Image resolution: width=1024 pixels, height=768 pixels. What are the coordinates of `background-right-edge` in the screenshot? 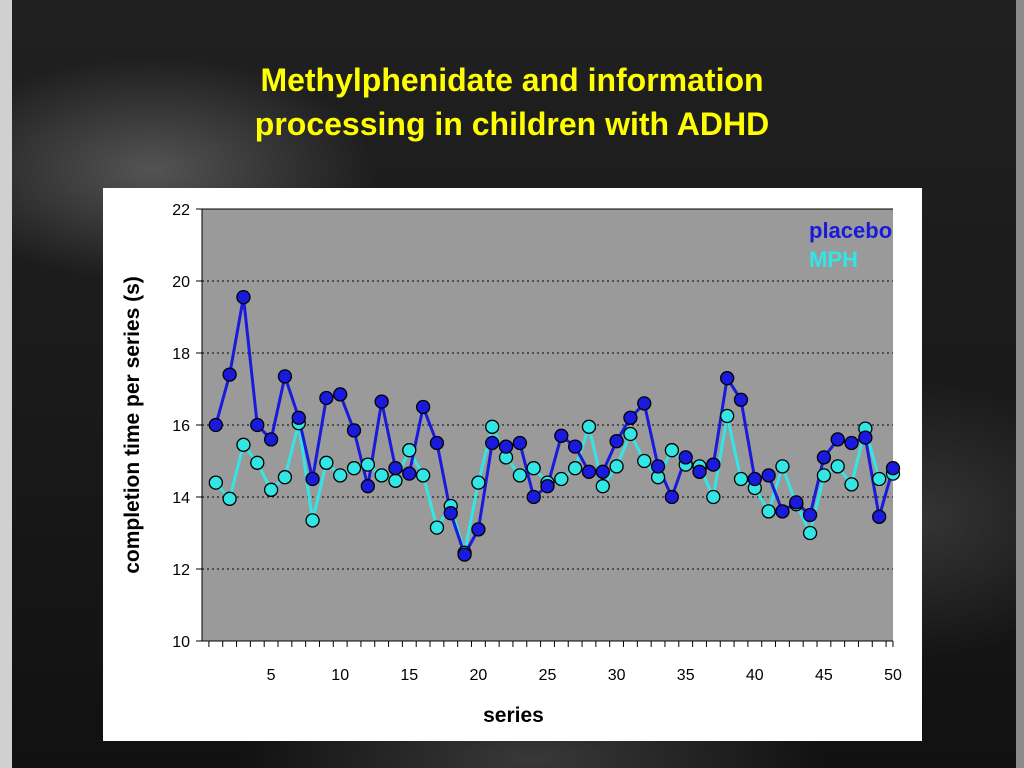 It's located at (1020, 384).